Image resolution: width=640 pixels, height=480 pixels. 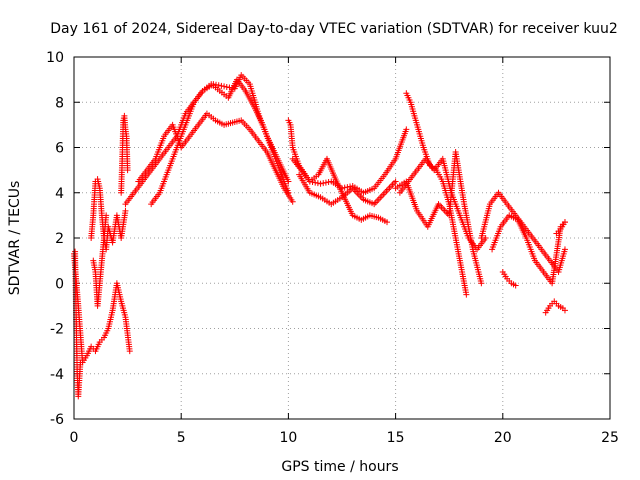 What do you see at coordinates (339, 467) in the screenshot?
I see `x-axis-label: GPS time / hours` at bounding box center [339, 467].